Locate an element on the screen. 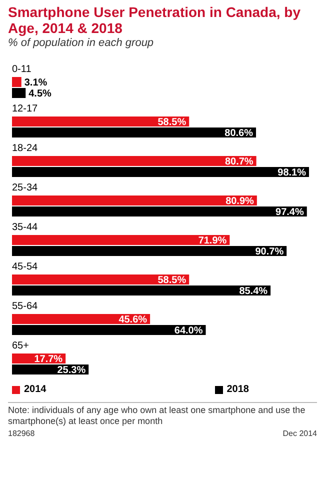 The width and height of the screenshot is (325, 493). y-tick-label: 65+ is located at coordinates (21, 346).